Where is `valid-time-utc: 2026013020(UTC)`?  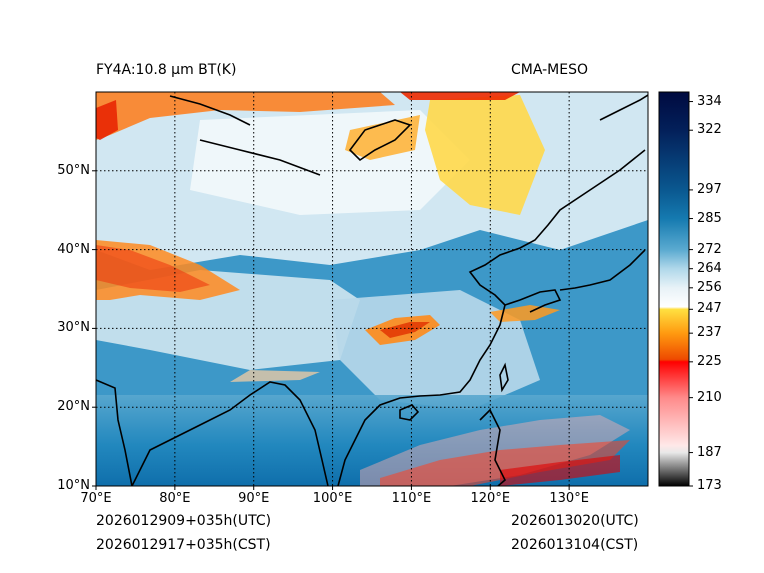 valid-time-utc: 2026013020(UTC) is located at coordinates (575, 521).